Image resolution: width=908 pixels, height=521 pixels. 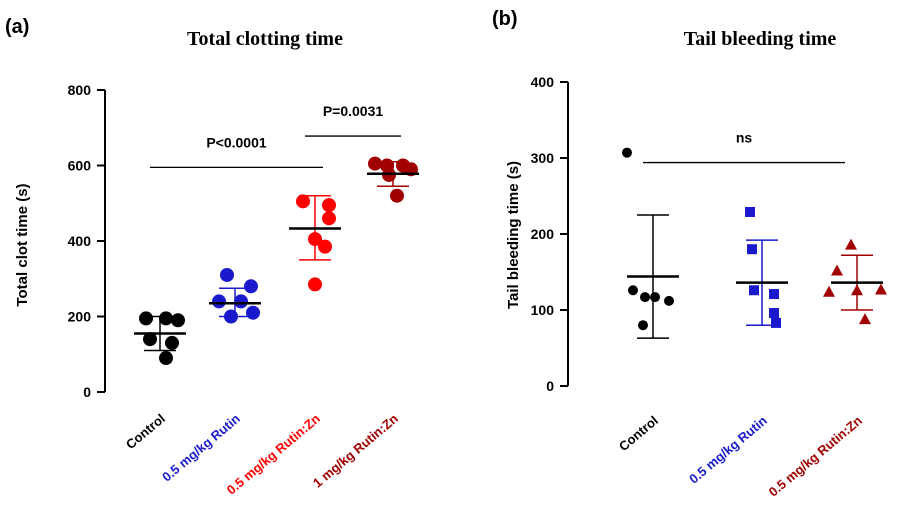 What do you see at coordinates (355, 451) in the screenshot?
I see `panel-a-category-label: 1 mg/kg Rutin:Zn` at bounding box center [355, 451].